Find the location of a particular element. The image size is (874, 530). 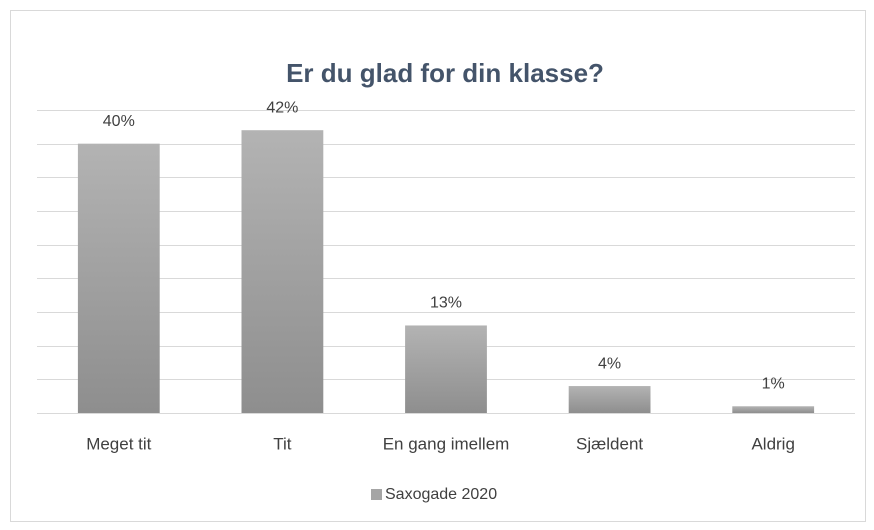

data-label: 42% is located at coordinates (282, 107).